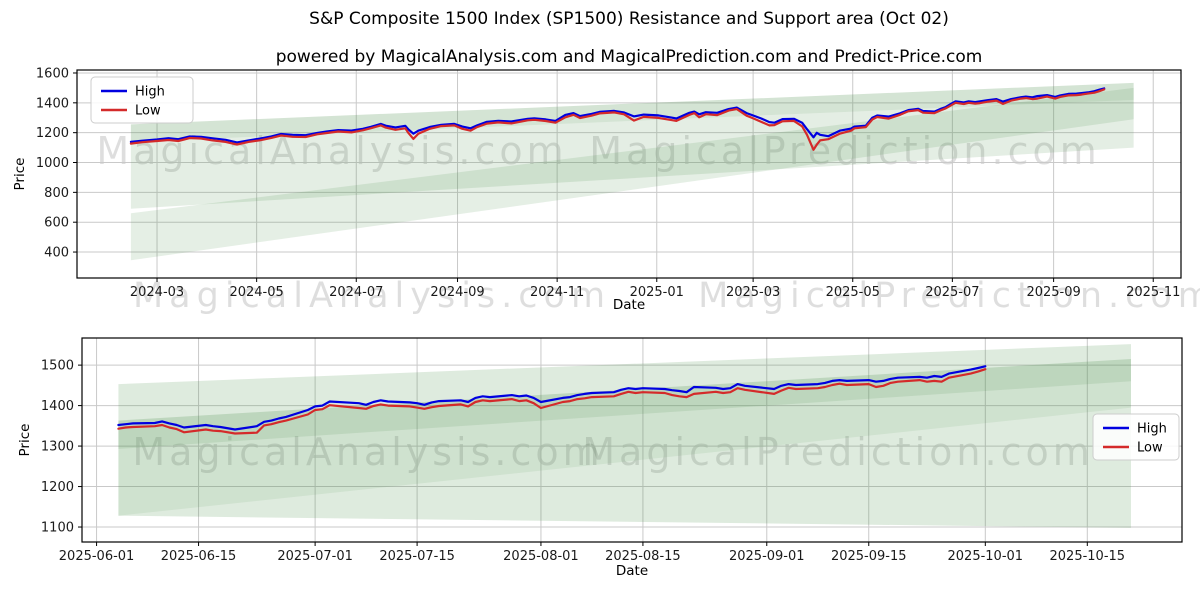 The width and height of the screenshot is (1200, 600). I want to click on x-tick-label: 2025-08-15, so click(643, 556).